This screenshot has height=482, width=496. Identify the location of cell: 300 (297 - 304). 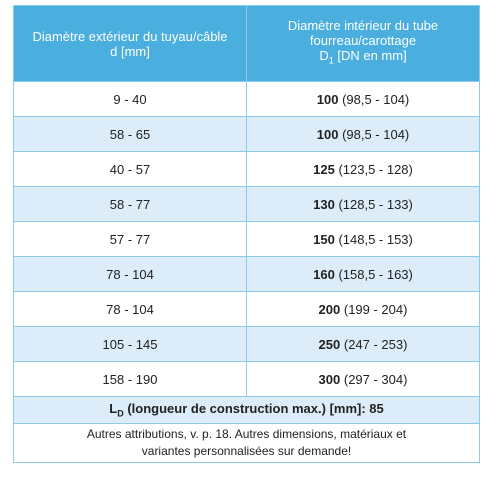
(363, 379).